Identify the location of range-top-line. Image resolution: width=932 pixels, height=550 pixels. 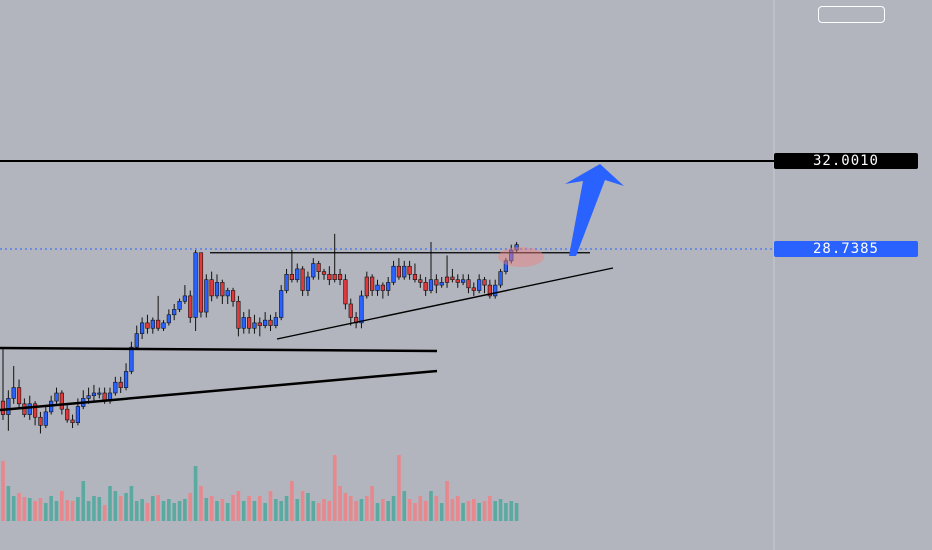
(219, 349).